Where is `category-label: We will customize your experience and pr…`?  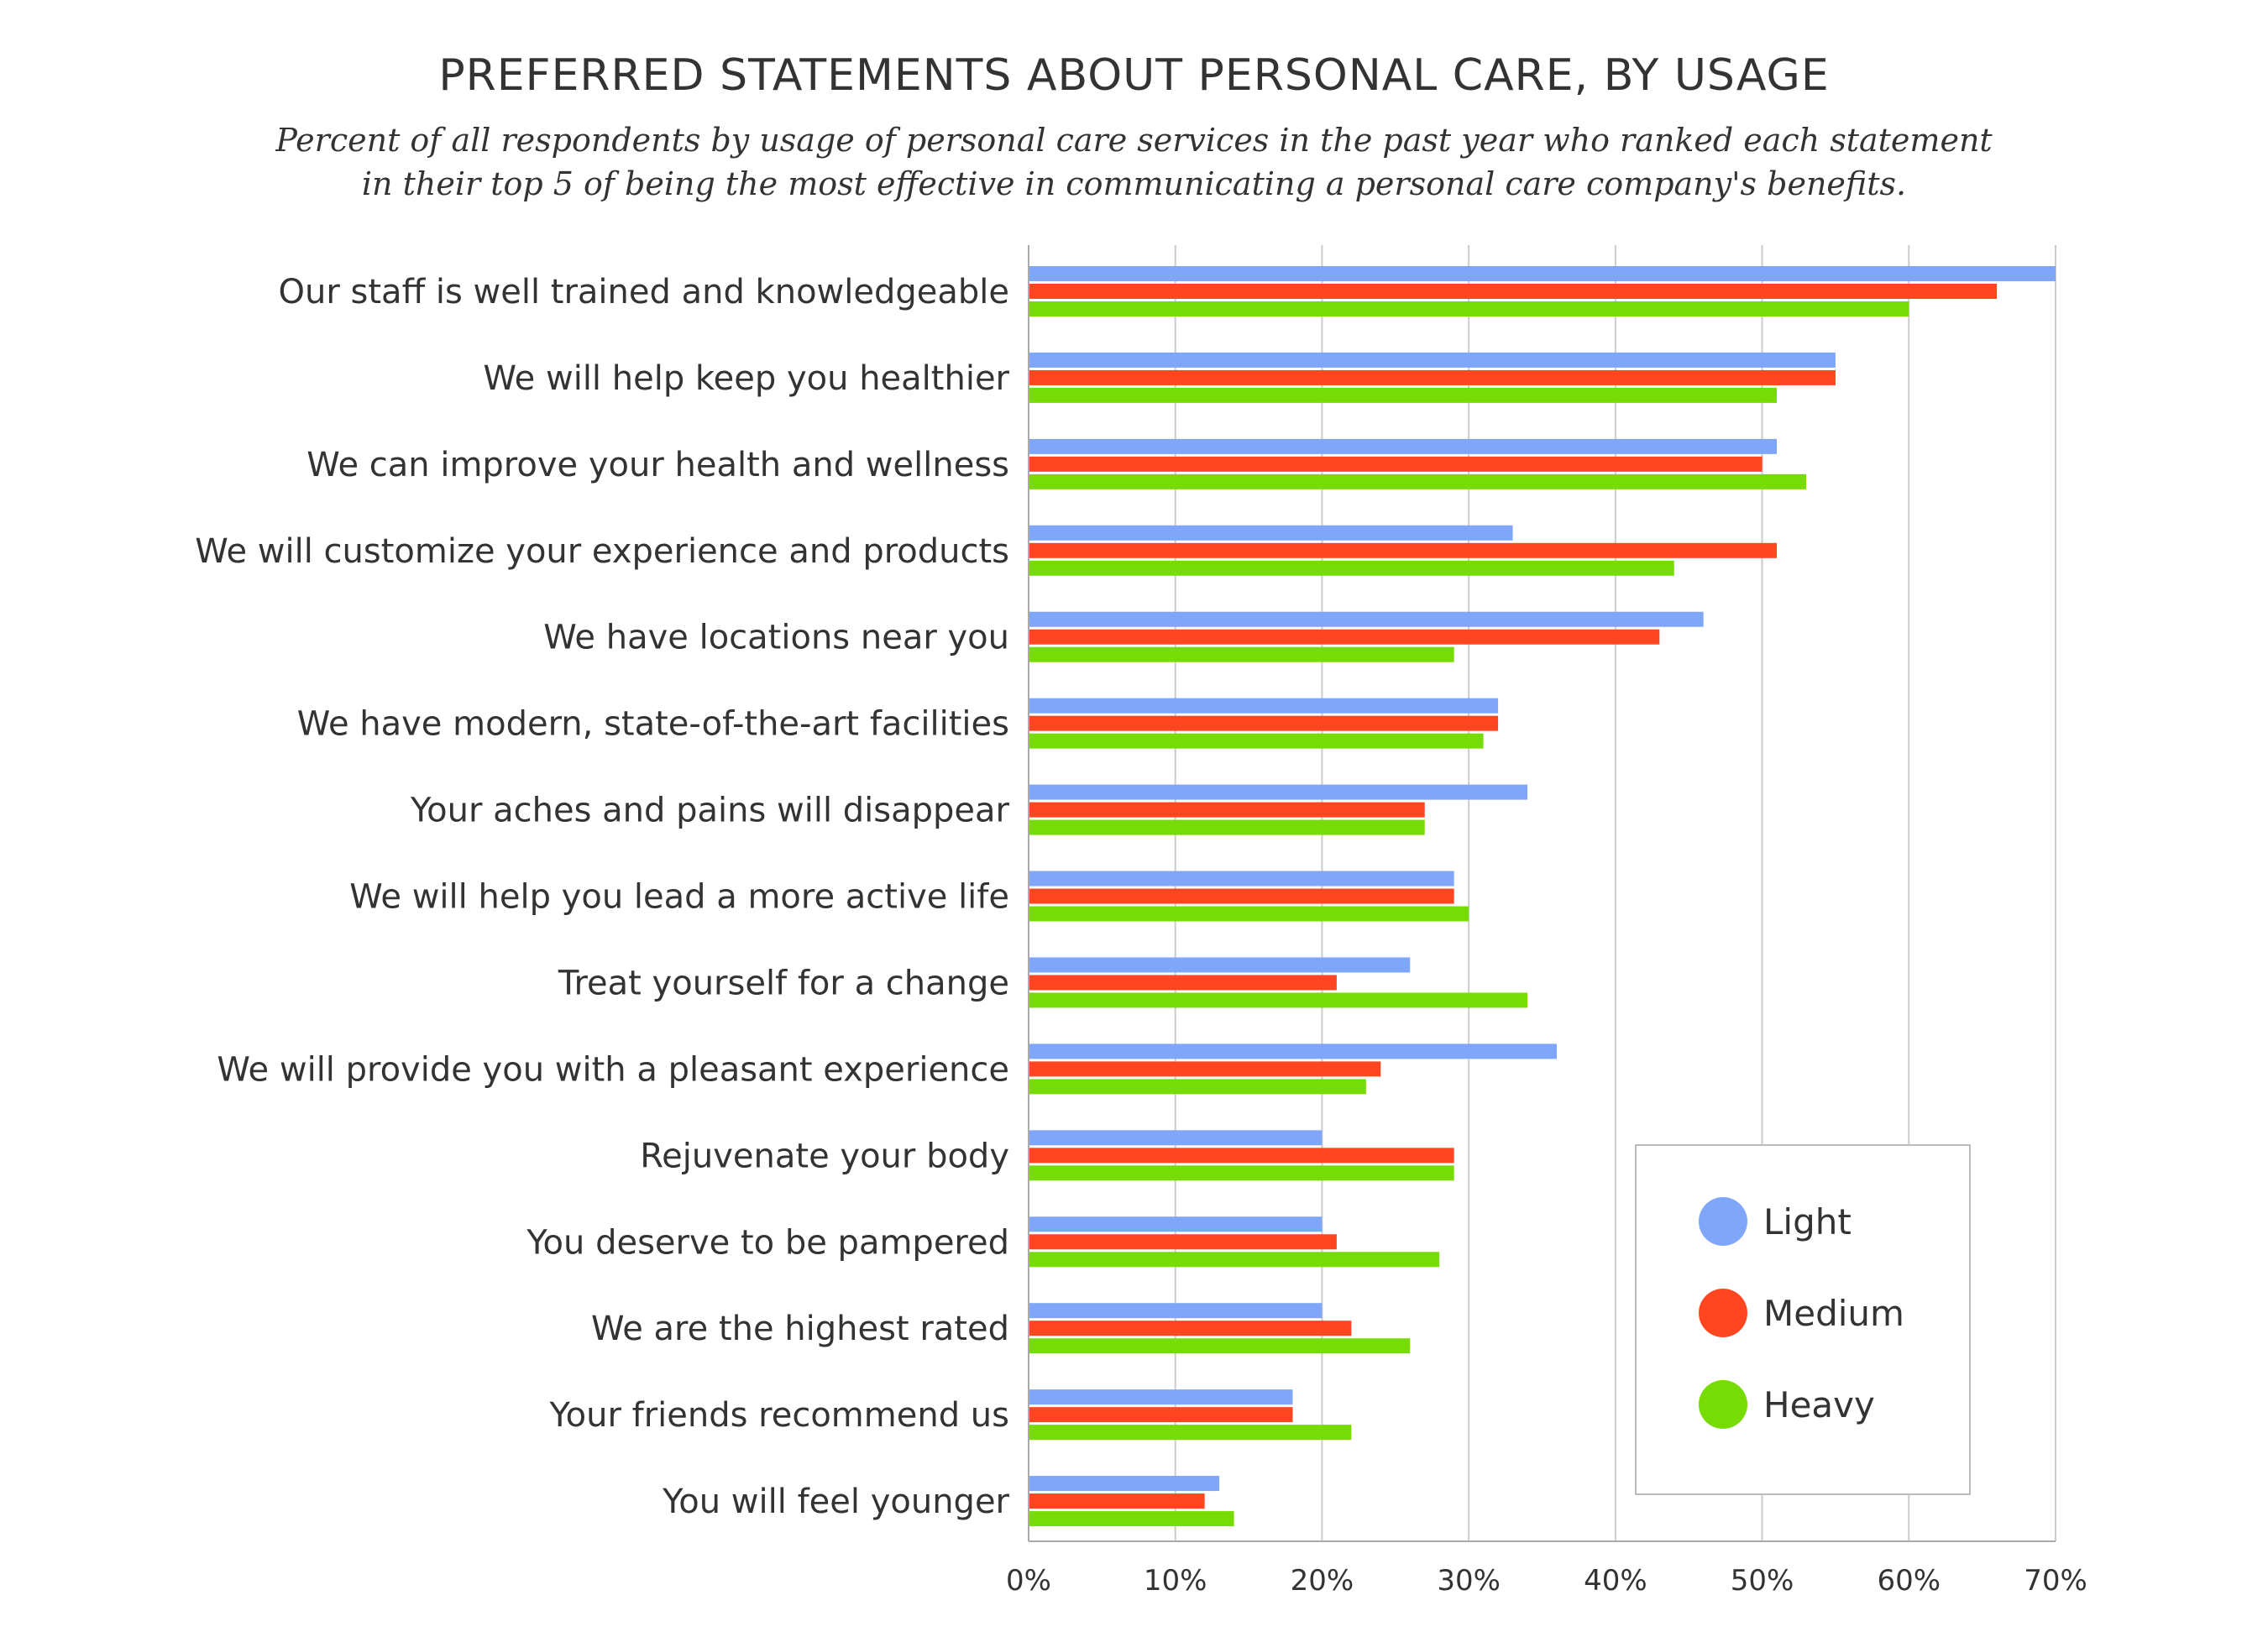 category-label: We will customize your experience and pr… is located at coordinates (602, 551).